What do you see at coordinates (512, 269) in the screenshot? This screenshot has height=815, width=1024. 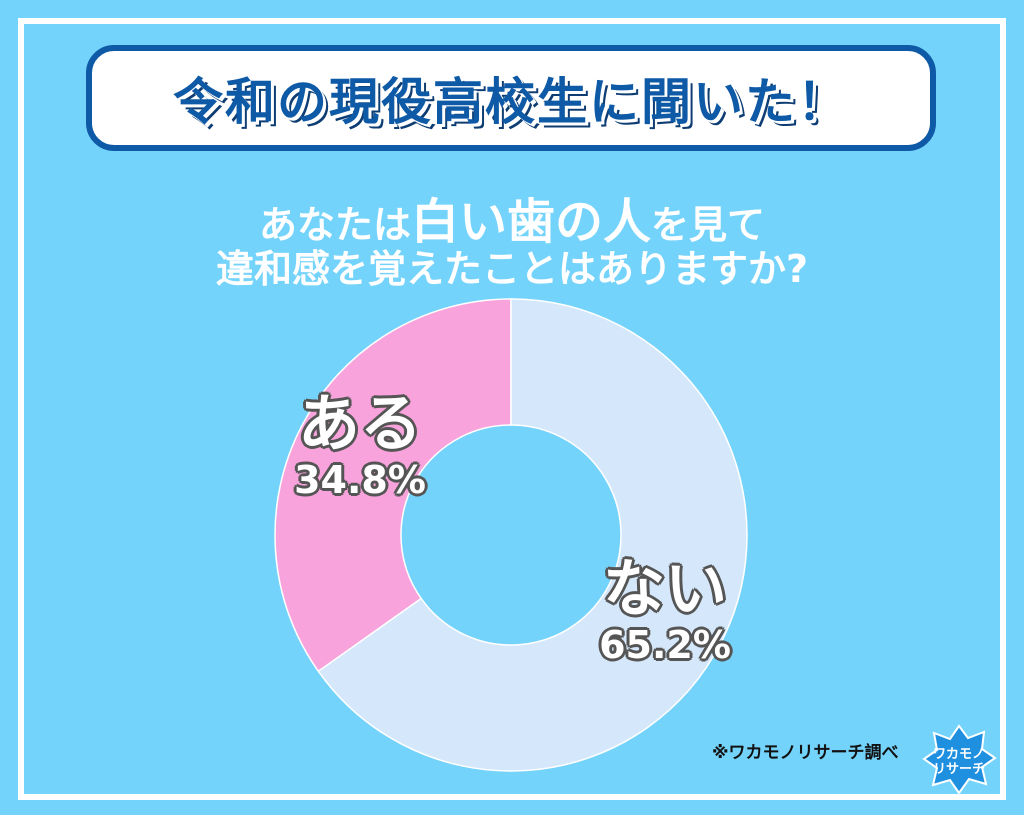 I see `question-line-2: 違和感を覚えたことはありますか?` at bounding box center [512, 269].